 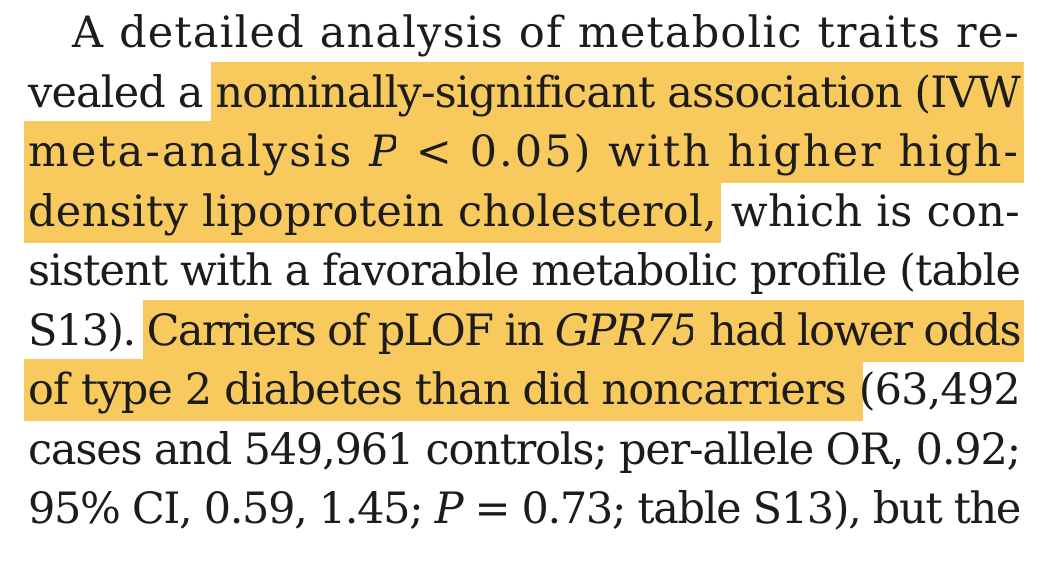 What do you see at coordinates (199, 152) in the screenshot?
I see `highlighted-text: meta-analysis` at bounding box center [199, 152].